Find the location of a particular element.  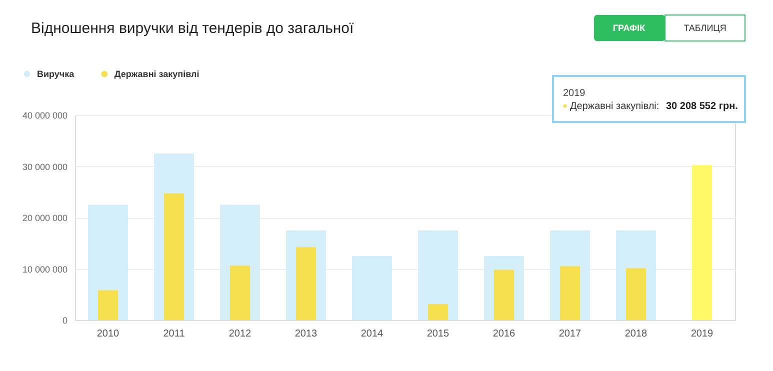

x-tick-label: 2015 is located at coordinates (438, 334).